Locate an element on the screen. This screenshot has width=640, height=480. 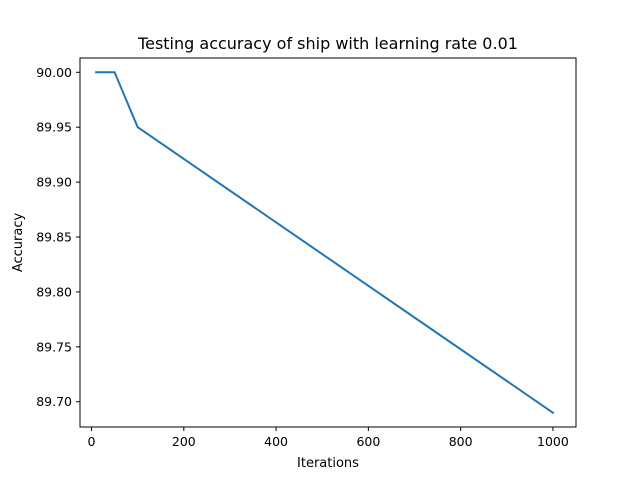
x-axis-label: Iterations is located at coordinates (328, 463).